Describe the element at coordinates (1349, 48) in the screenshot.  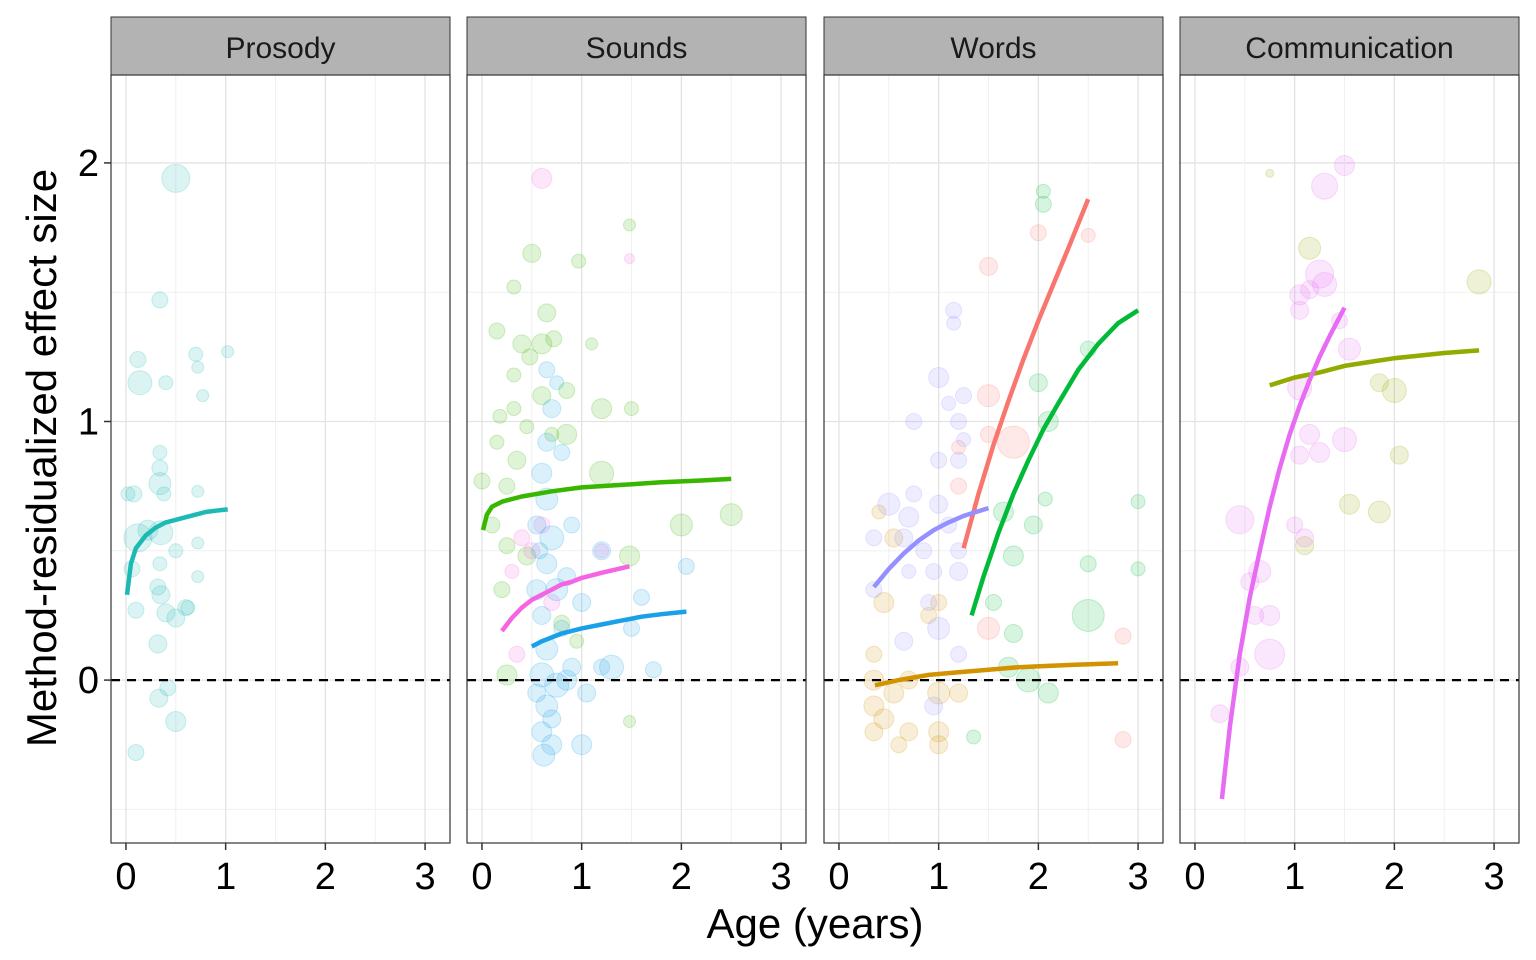
I see `facet-strip-label: Communication` at that location.